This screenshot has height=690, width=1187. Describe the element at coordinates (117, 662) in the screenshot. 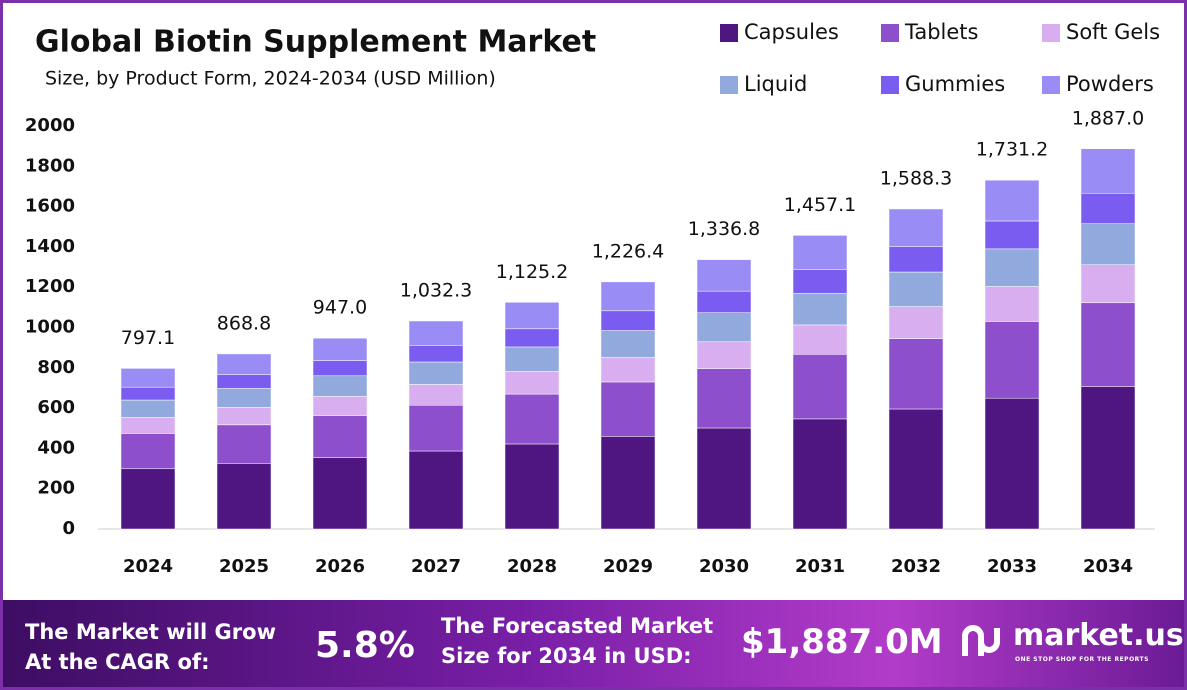

I see `cagr-text: At the CAGR of:` at that location.